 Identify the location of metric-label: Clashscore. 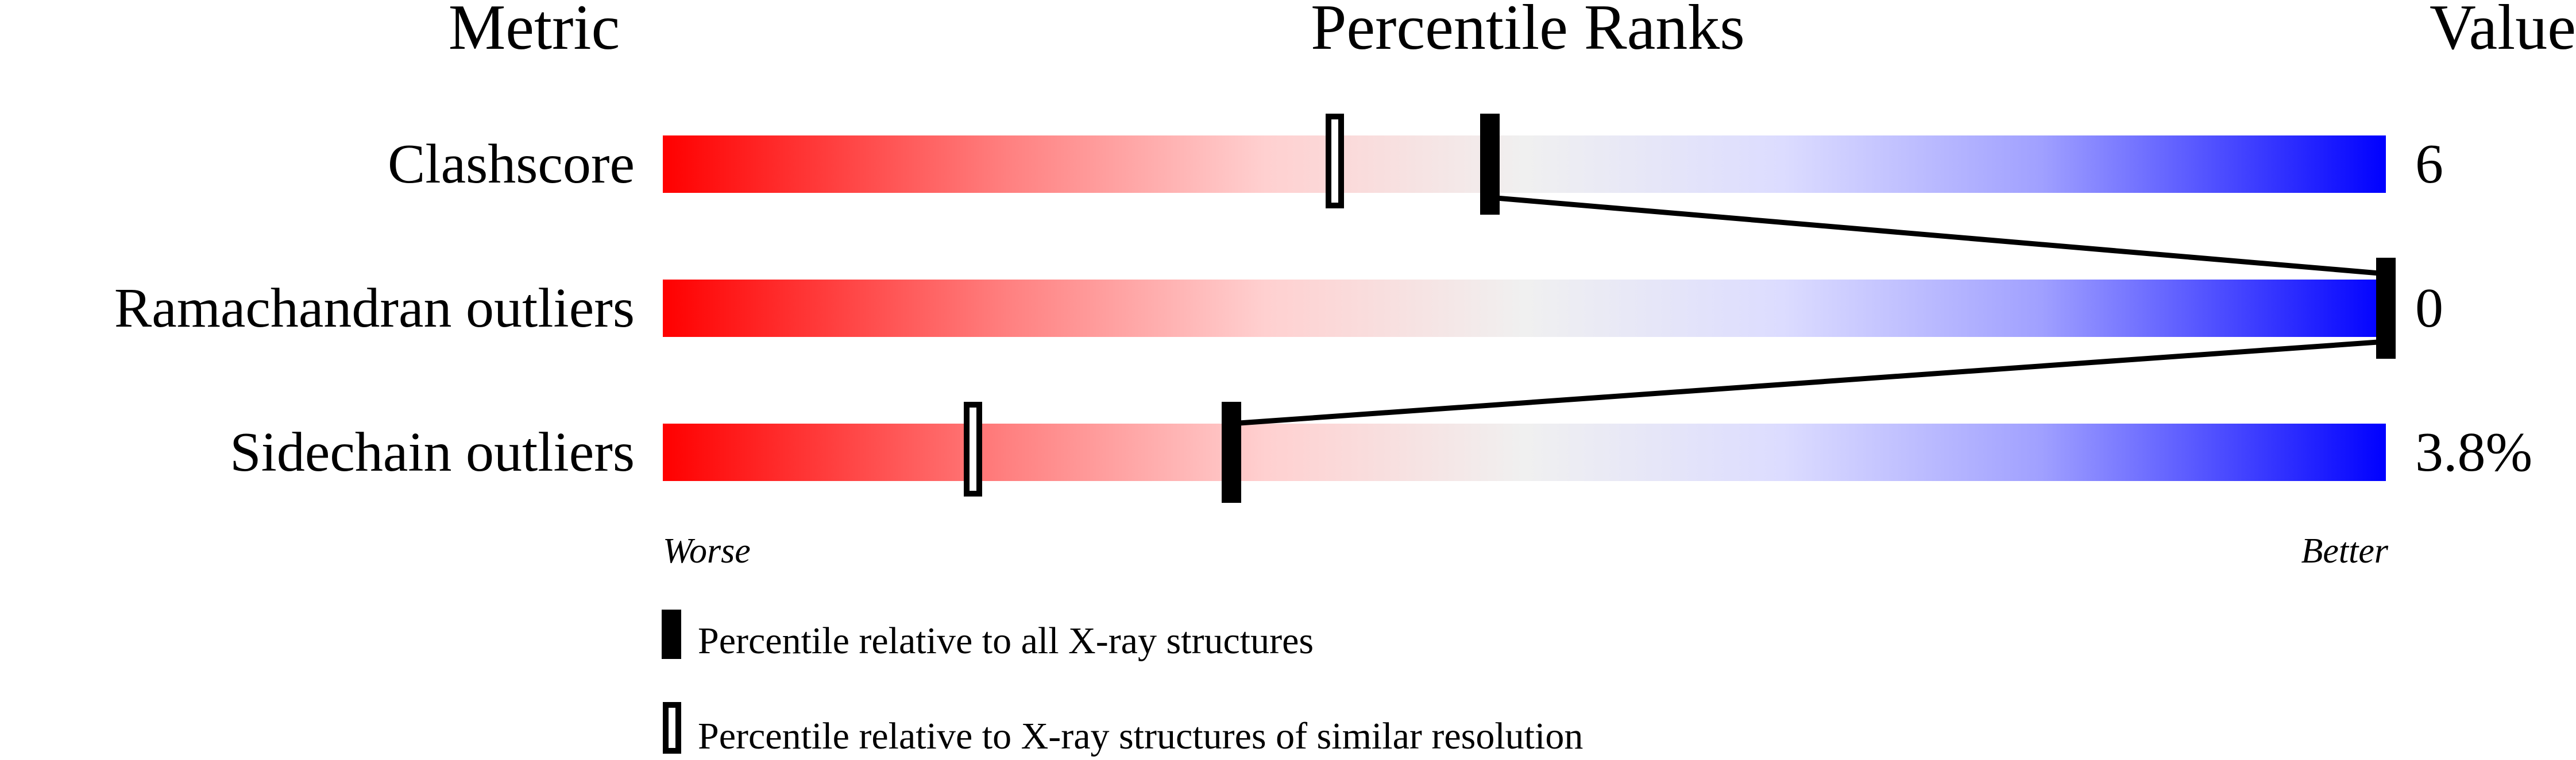
(511, 164).